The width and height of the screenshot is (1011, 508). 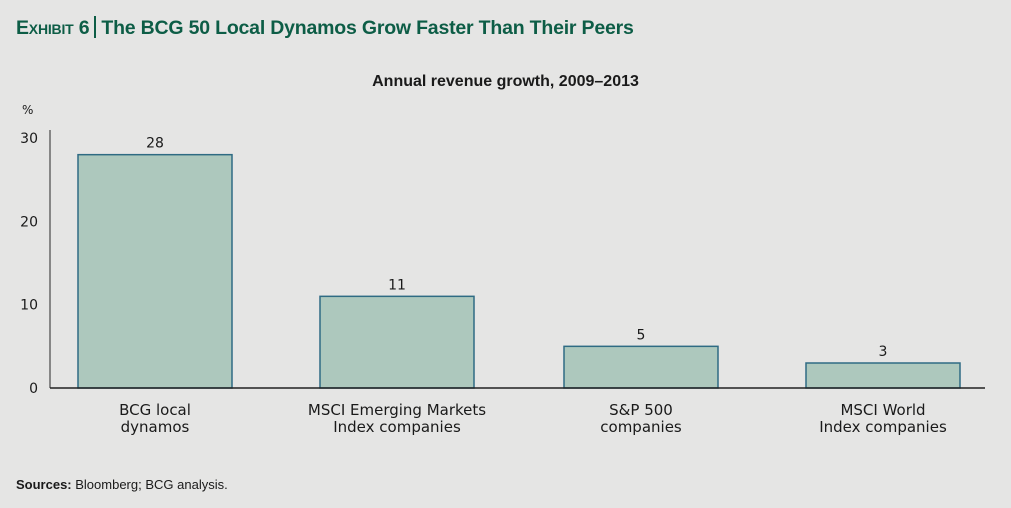 I want to click on x-tick-label: BCG local dynamos, so click(x=155, y=418).